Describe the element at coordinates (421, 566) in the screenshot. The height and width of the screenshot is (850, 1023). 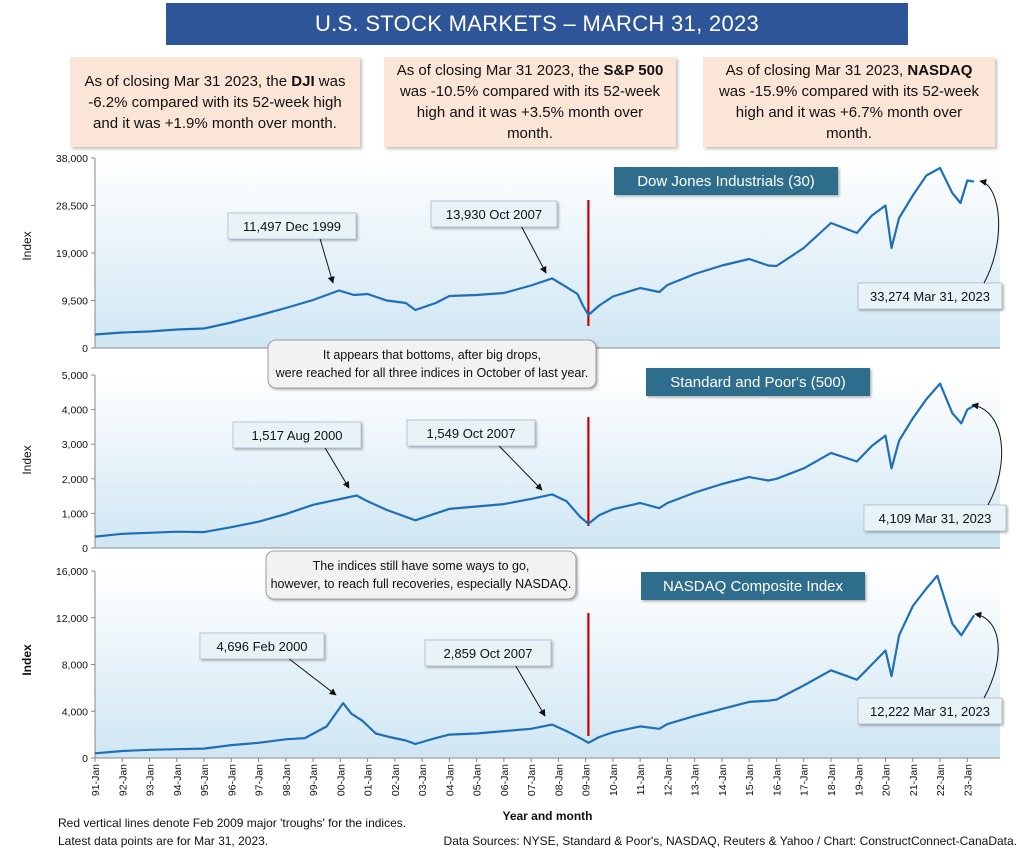
I see `note-text: The indices still have some ways to go,` at that location.